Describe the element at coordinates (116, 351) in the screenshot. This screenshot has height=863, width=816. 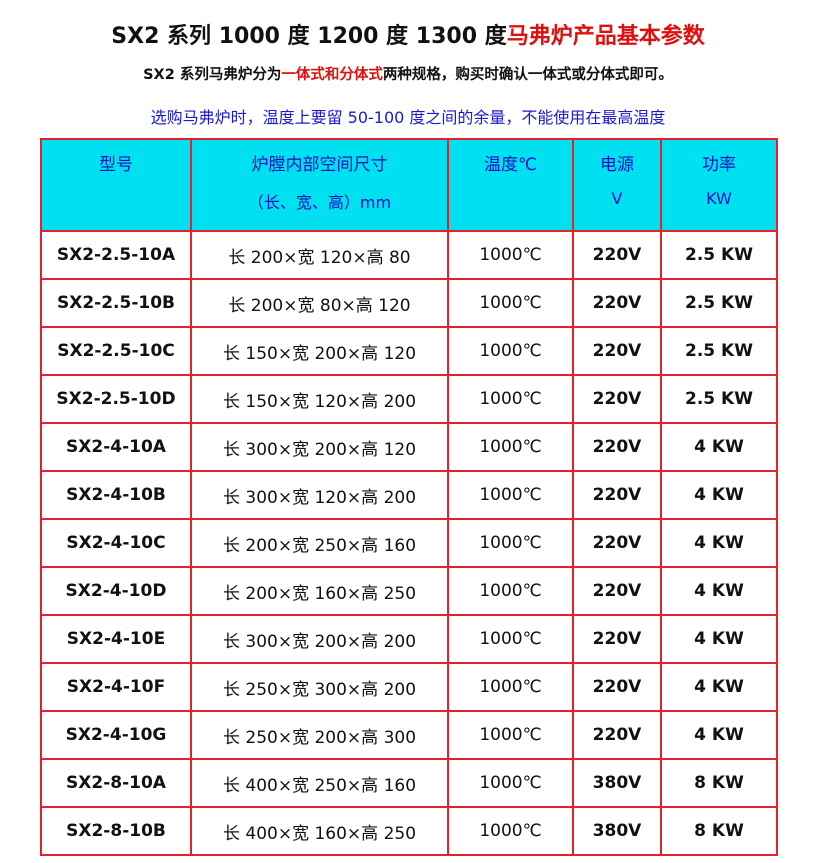
I see `table-cell: SX2-2.5-10C` at that location.